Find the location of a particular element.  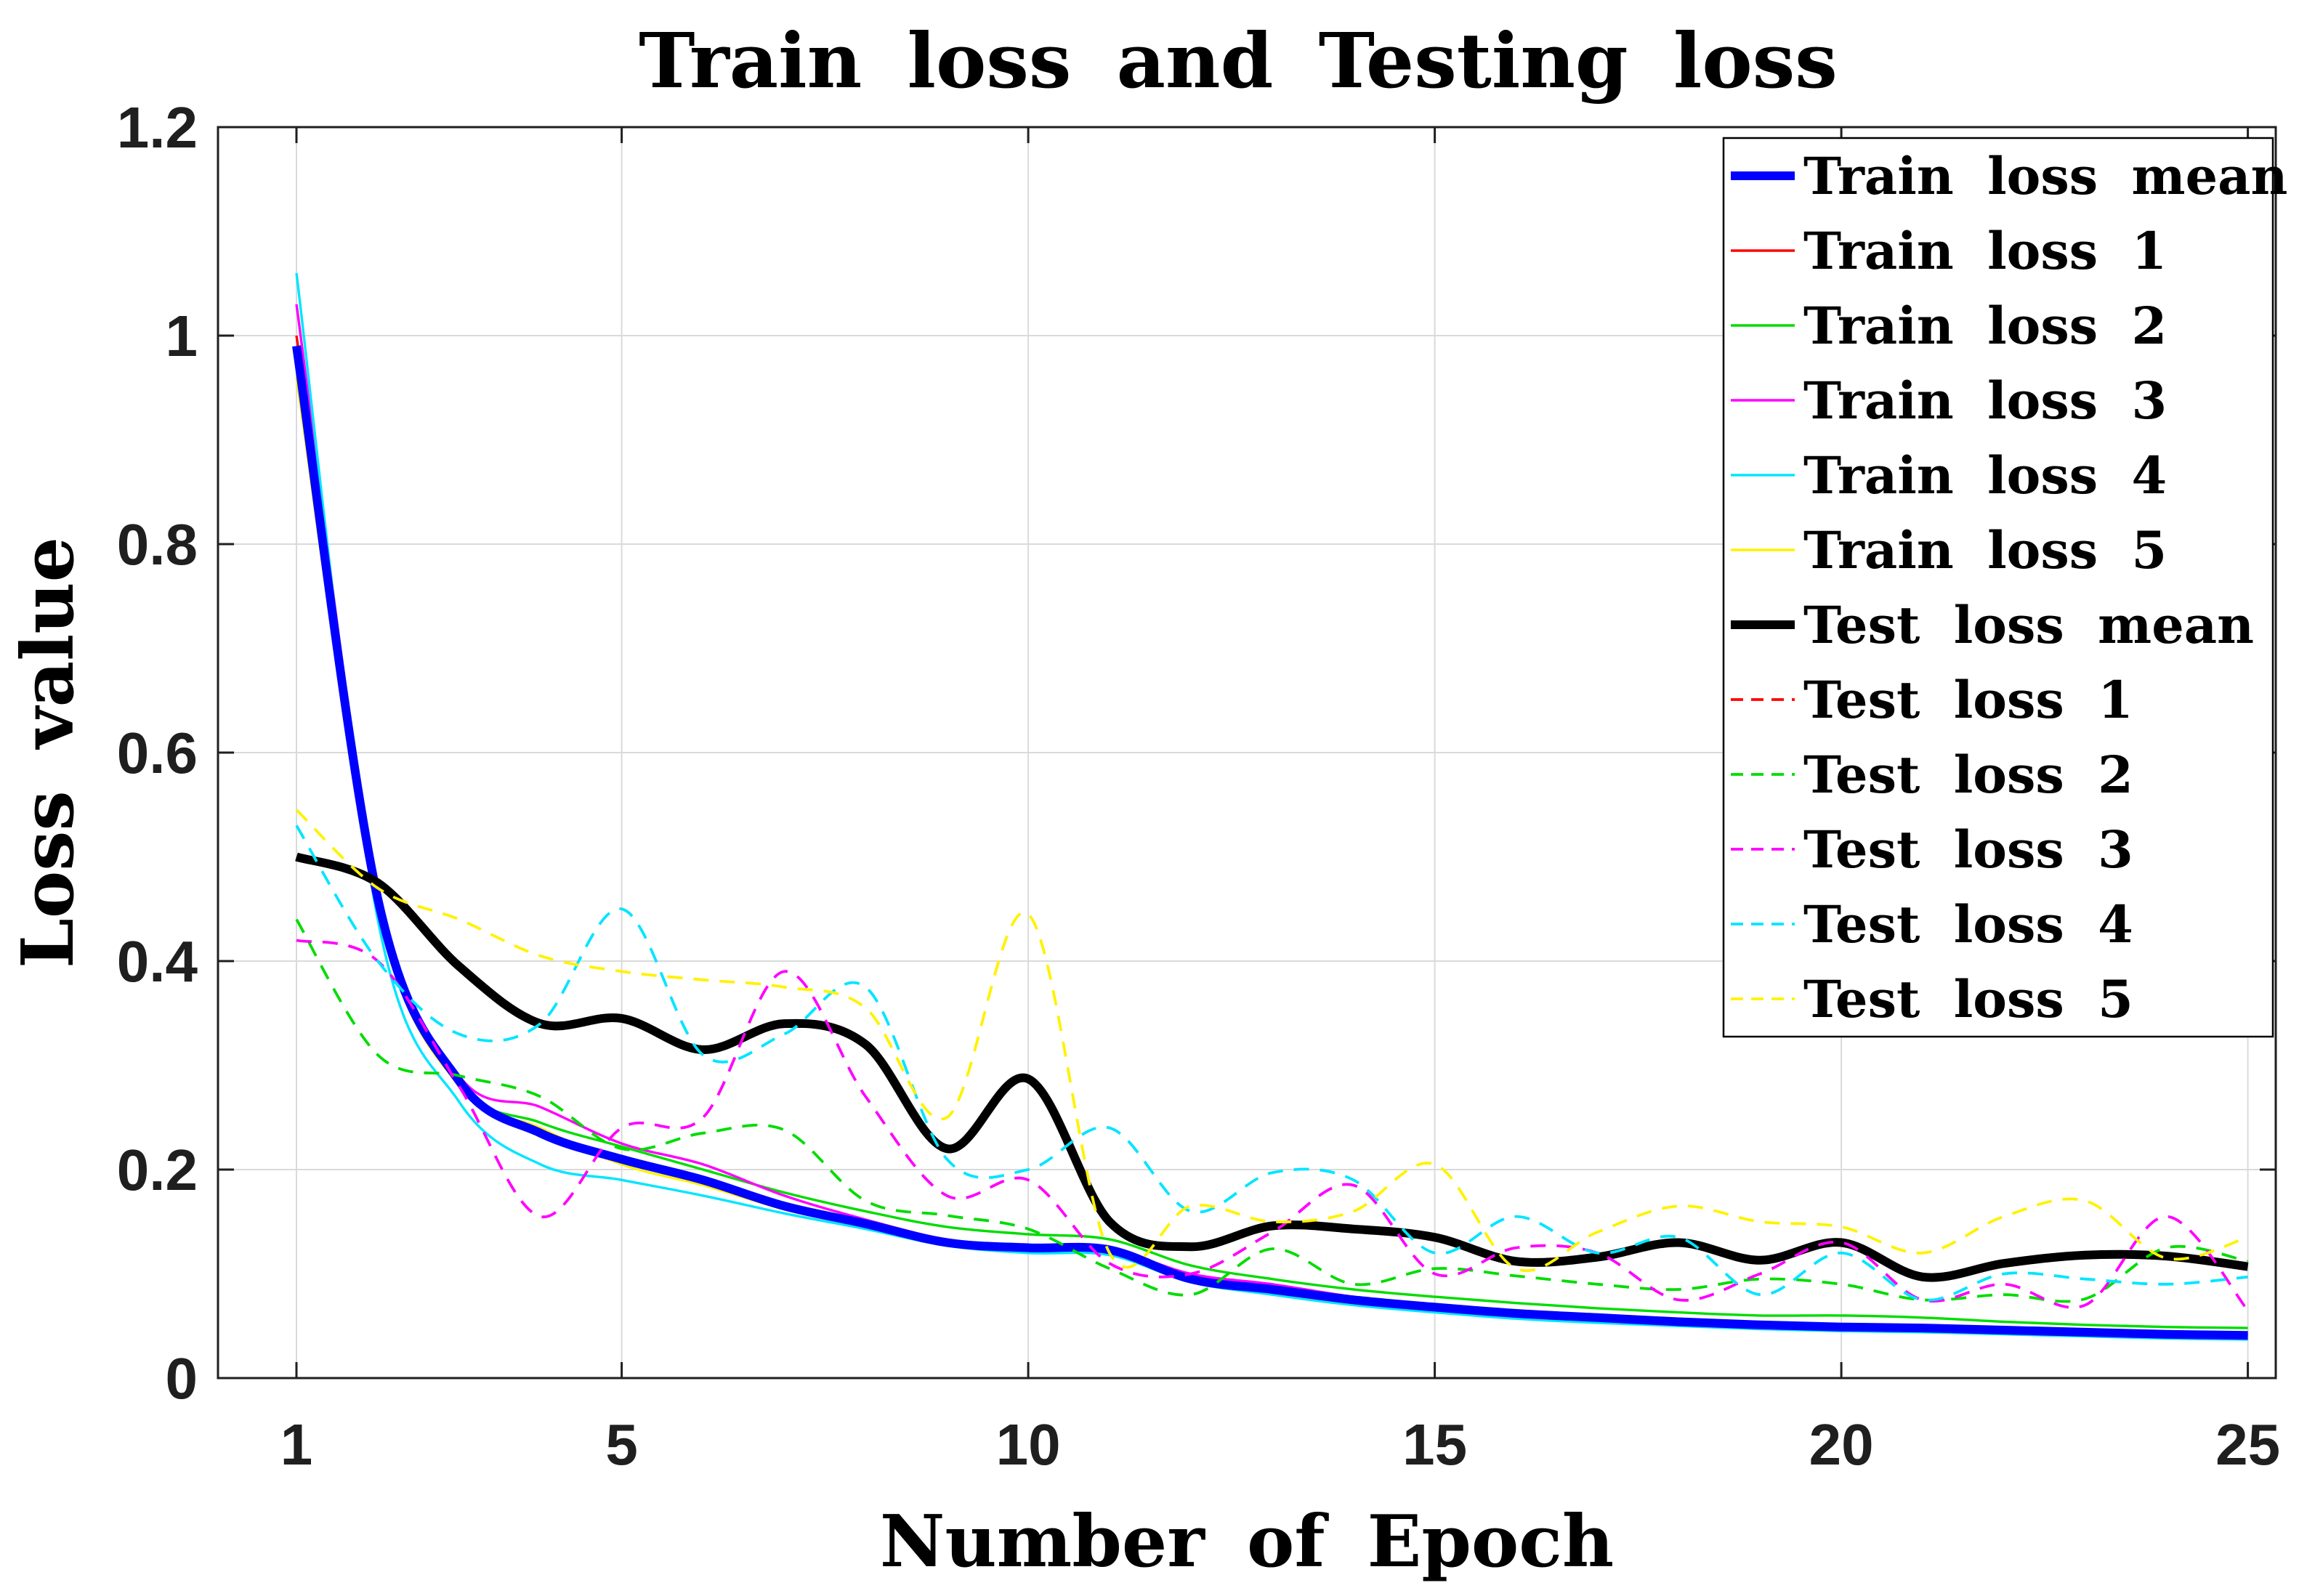

legend-item: Train loss mean is located at coordinates (2009, 176).